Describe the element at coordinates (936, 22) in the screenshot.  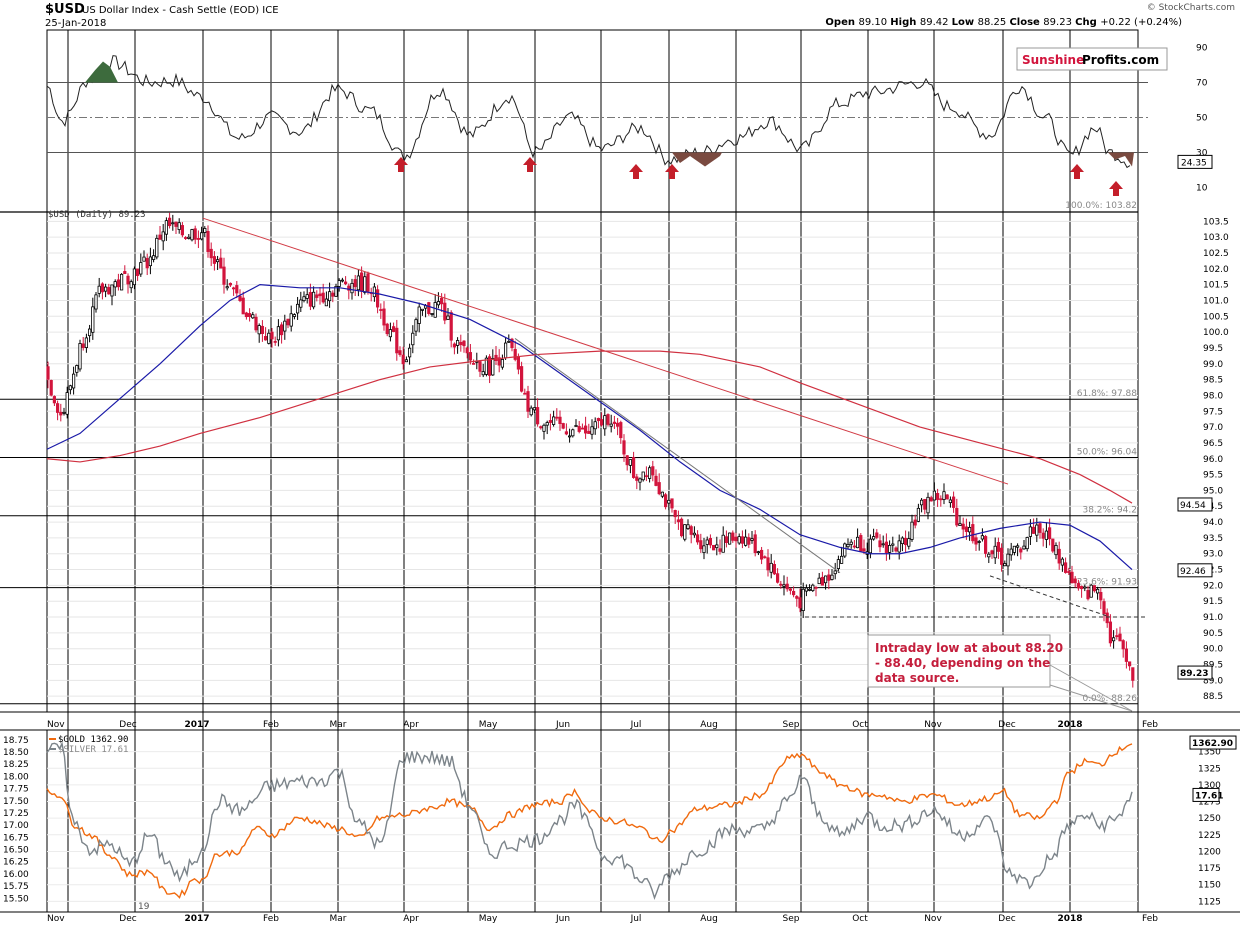
I see `ohlc-value: 89.42` at that location.